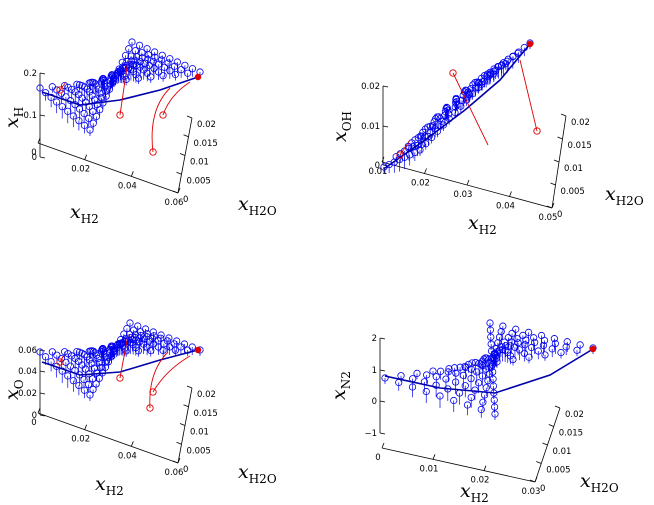 Image resolution: width=654 pixels, height=505 pixels. Describe the element at coordinates (34, 416) in the screenshot. I see `z-tick-label: 0` at that location.